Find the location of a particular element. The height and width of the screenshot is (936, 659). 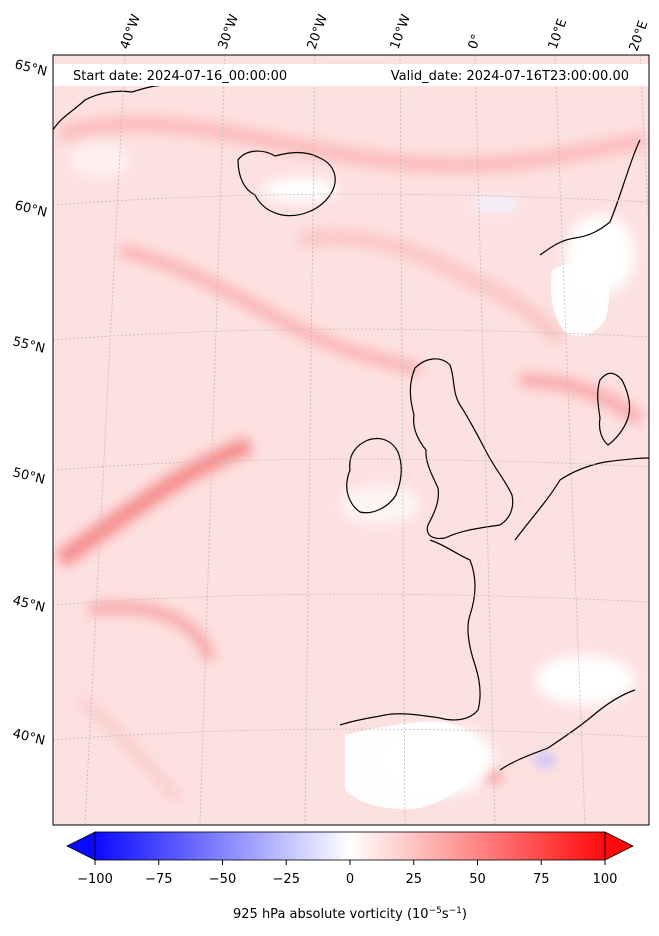

lon-label-20w: 20°W is located at coordinates (318, 31).